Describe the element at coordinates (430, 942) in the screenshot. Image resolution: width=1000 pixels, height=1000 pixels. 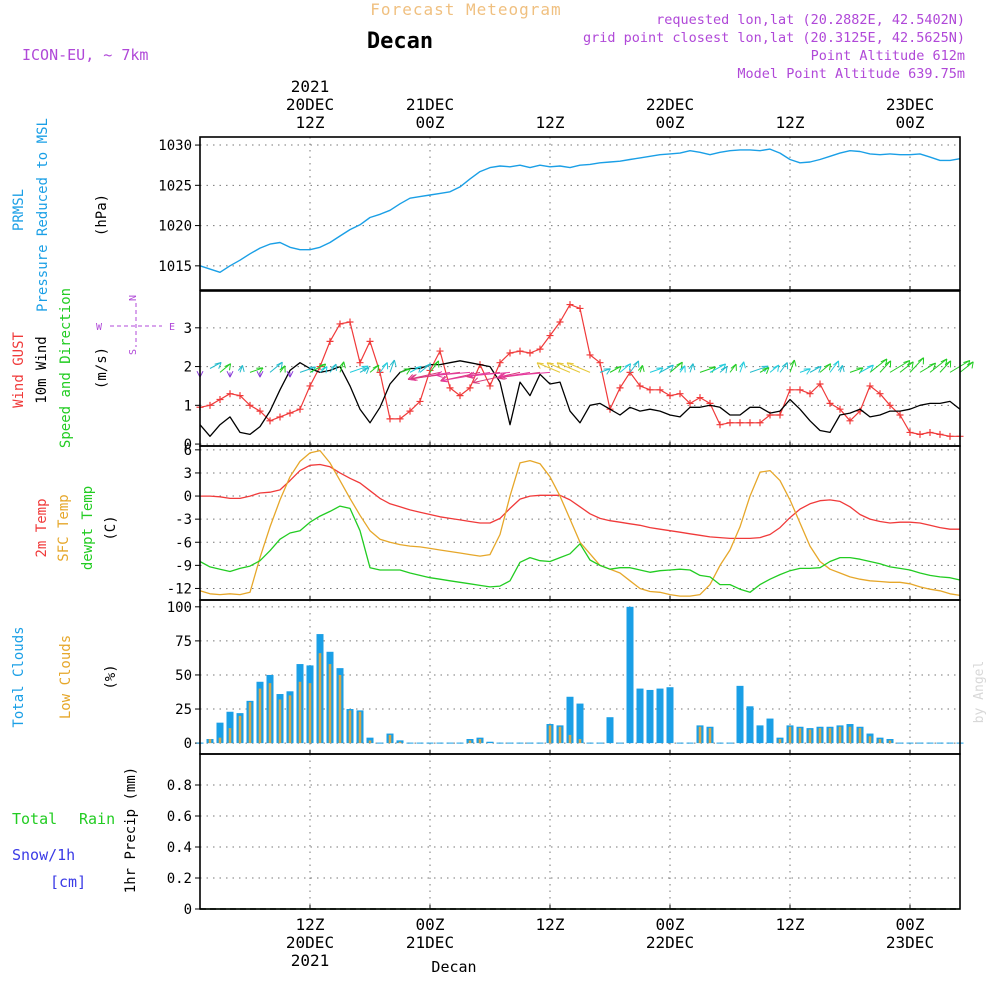
I see `bottom-time-label-1-1: 21DEC` at that location.